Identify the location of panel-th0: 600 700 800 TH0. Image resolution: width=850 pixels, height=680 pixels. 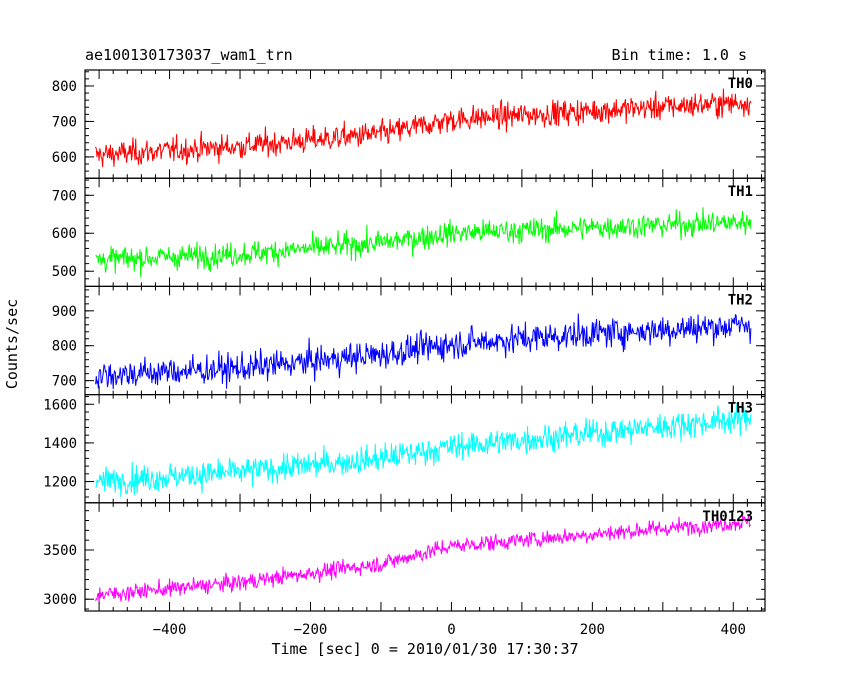
(409, 124).